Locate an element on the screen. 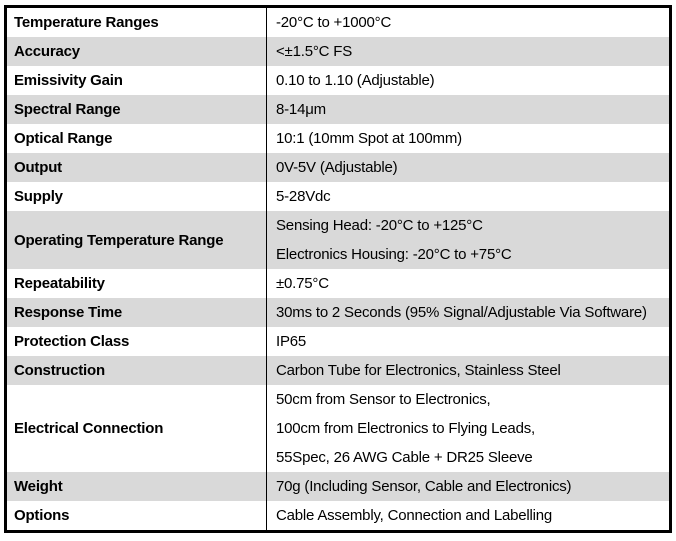 This screenshot has height=541, width=676. spec-value-cell: Cable Assembly, Connection and Labelling is located at coordinates (468, 515).